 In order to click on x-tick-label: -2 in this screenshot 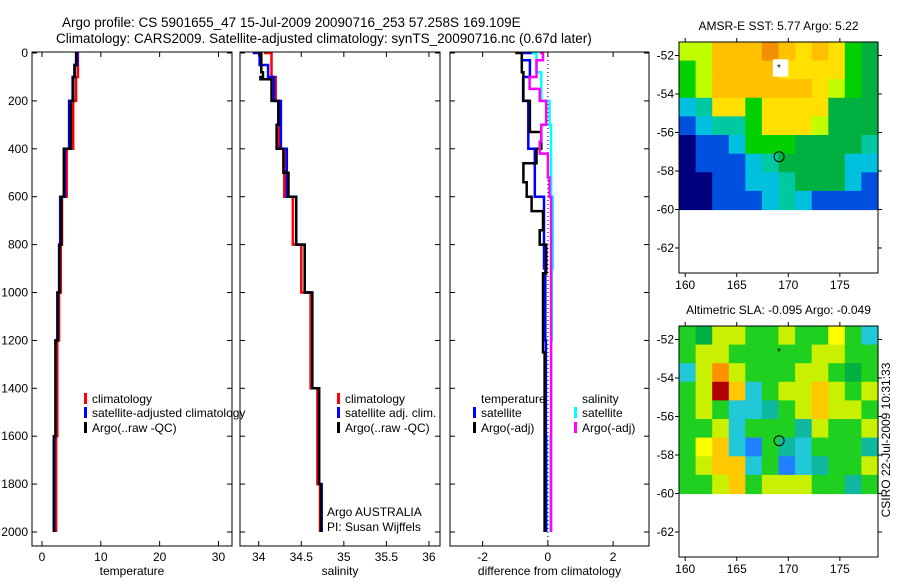, I will do `click(482, 557)`.